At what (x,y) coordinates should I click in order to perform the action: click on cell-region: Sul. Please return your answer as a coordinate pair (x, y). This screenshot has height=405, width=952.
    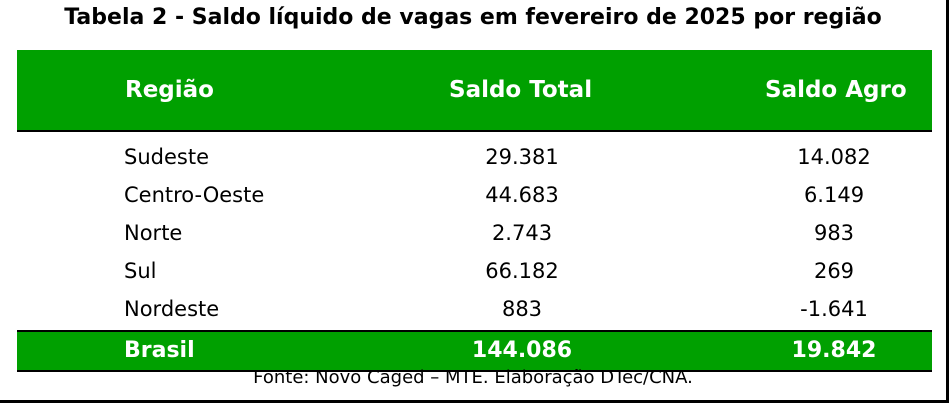
    Looking at the image, I should click on (140, 271).